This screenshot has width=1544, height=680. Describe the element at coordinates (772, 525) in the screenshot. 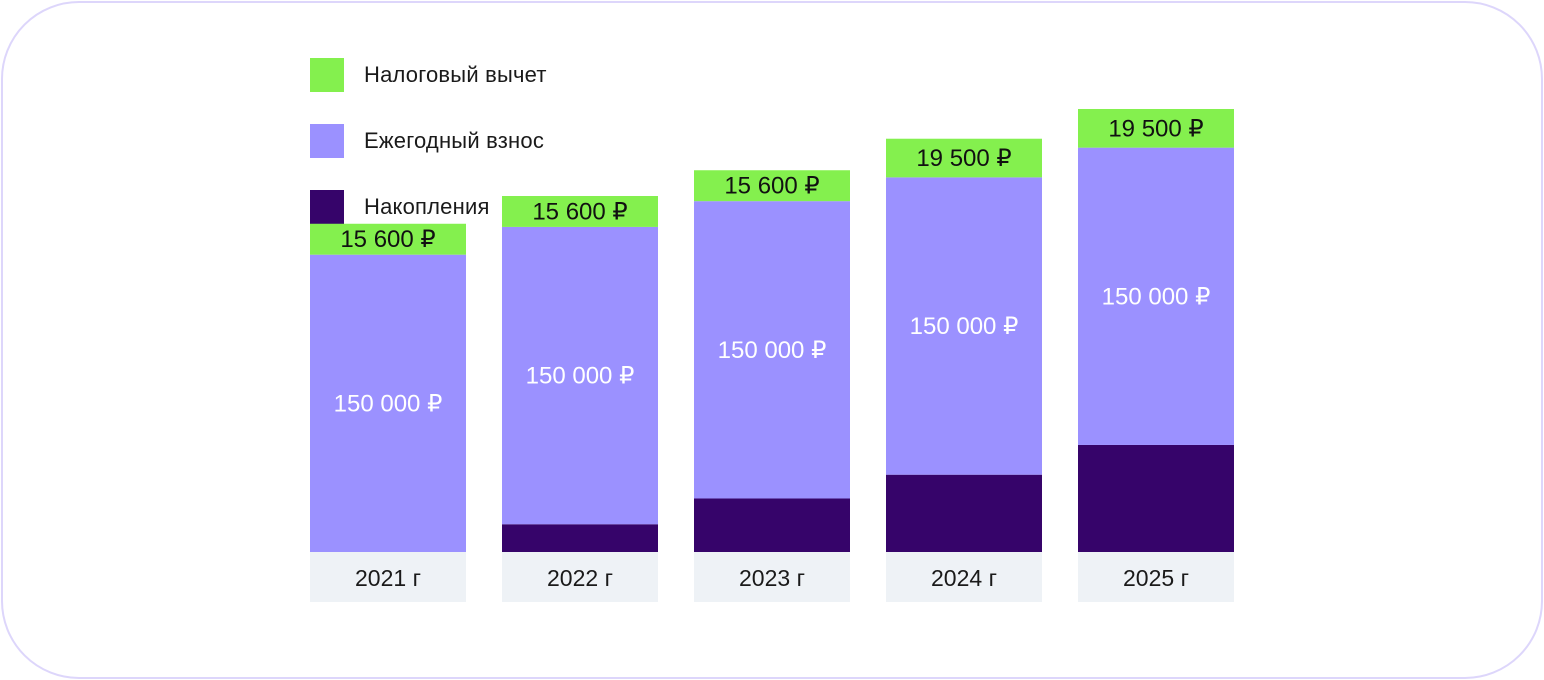

I see `bar-segment-накопления-3` at that location.